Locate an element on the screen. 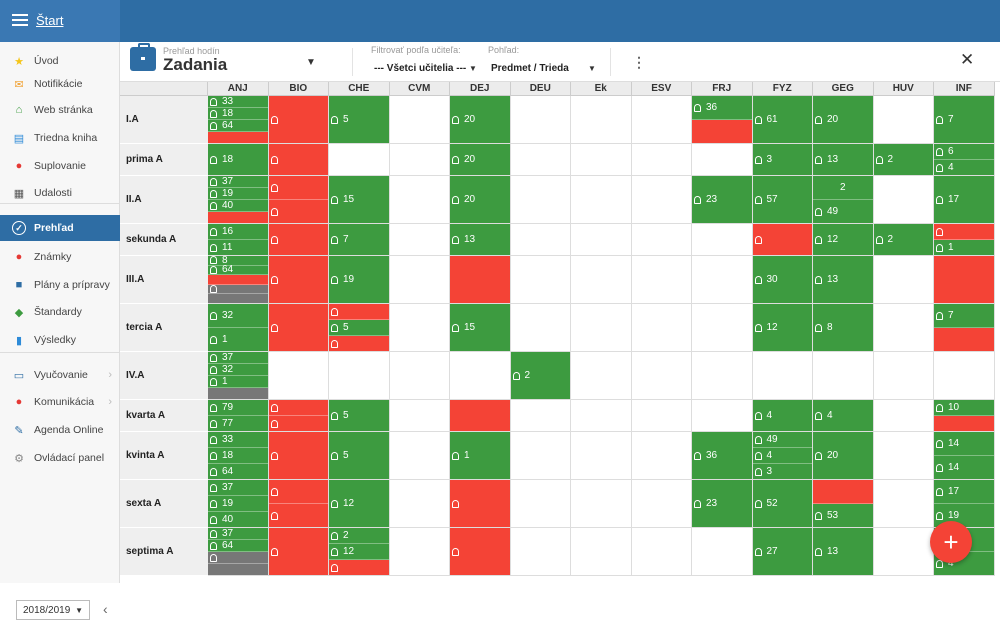  assignment-segment: 33 is located at coordinates (238, 440).